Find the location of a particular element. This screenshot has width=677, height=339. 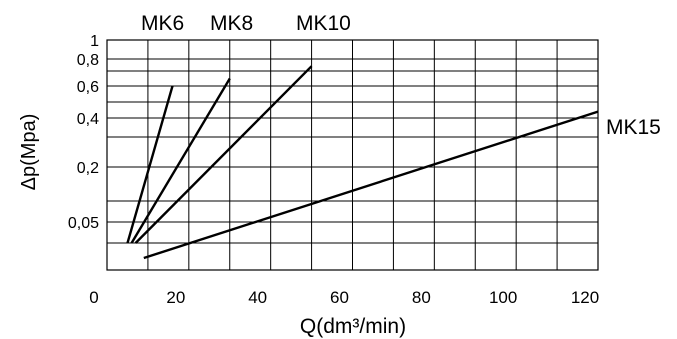

series-line-mk10 is located at coordinates (223, 154).